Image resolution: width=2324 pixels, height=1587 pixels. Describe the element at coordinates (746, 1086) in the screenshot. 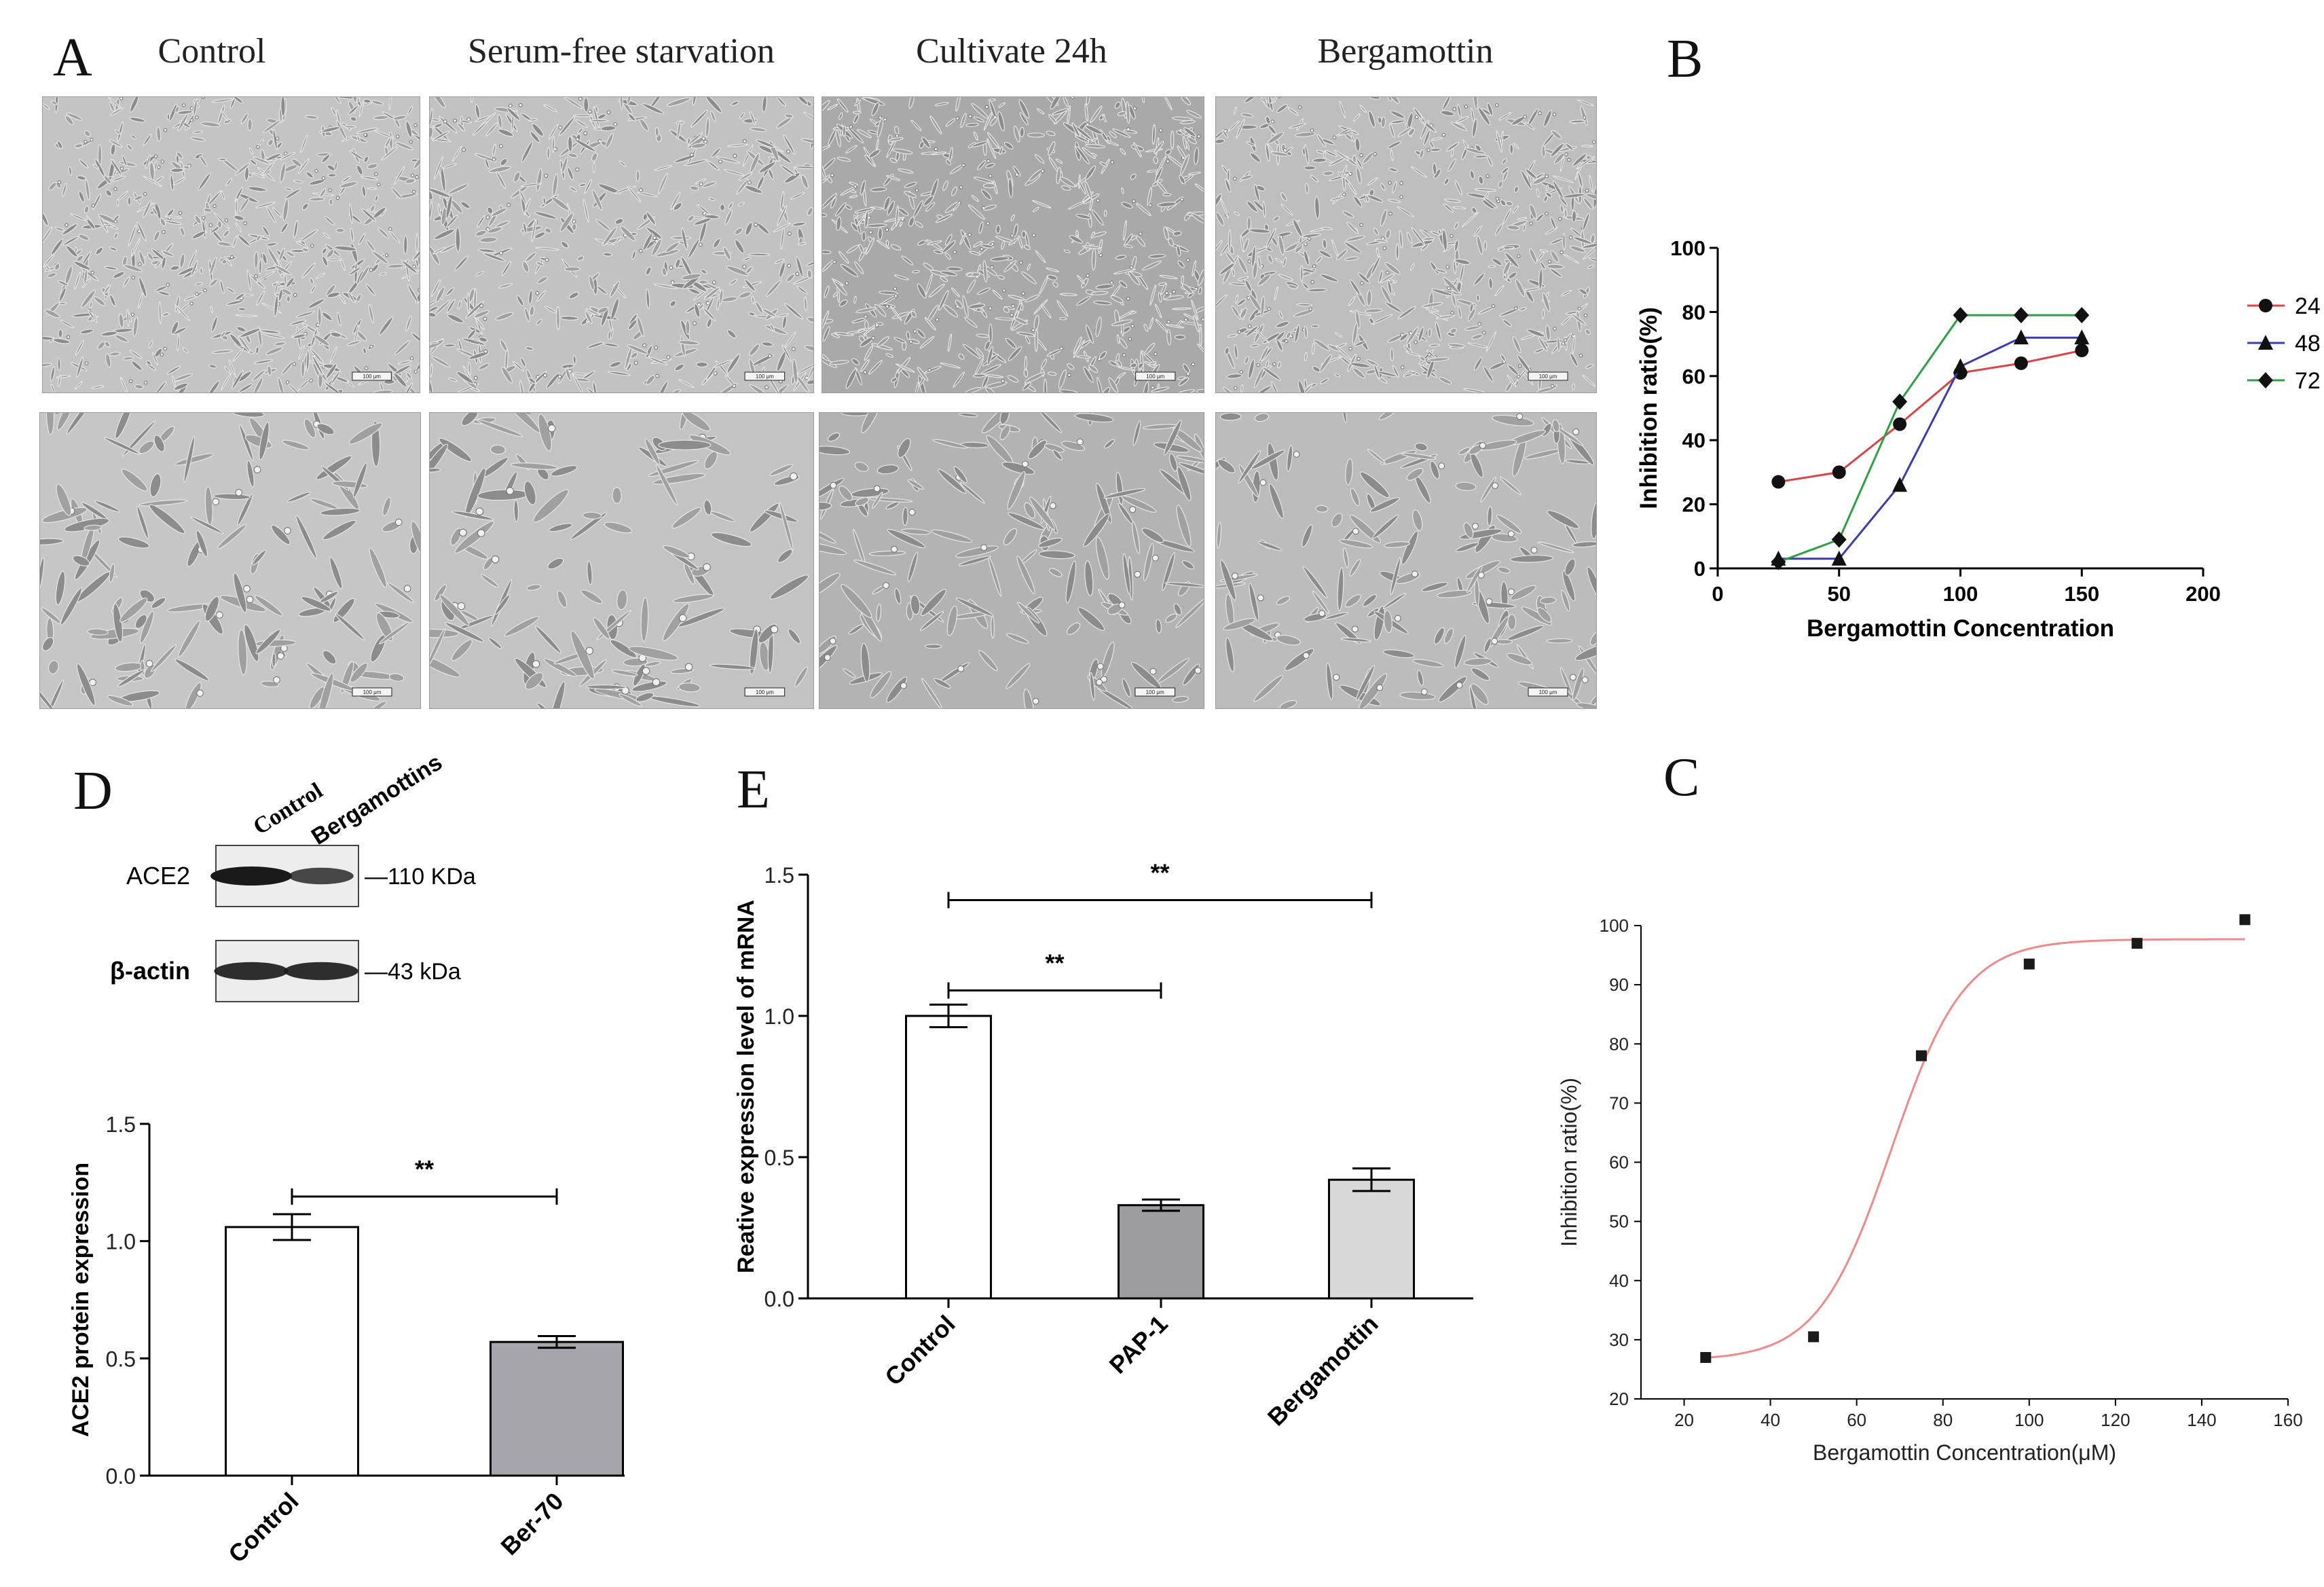

I see `y-axis-title: Reative expression level of mRNA` at that location.